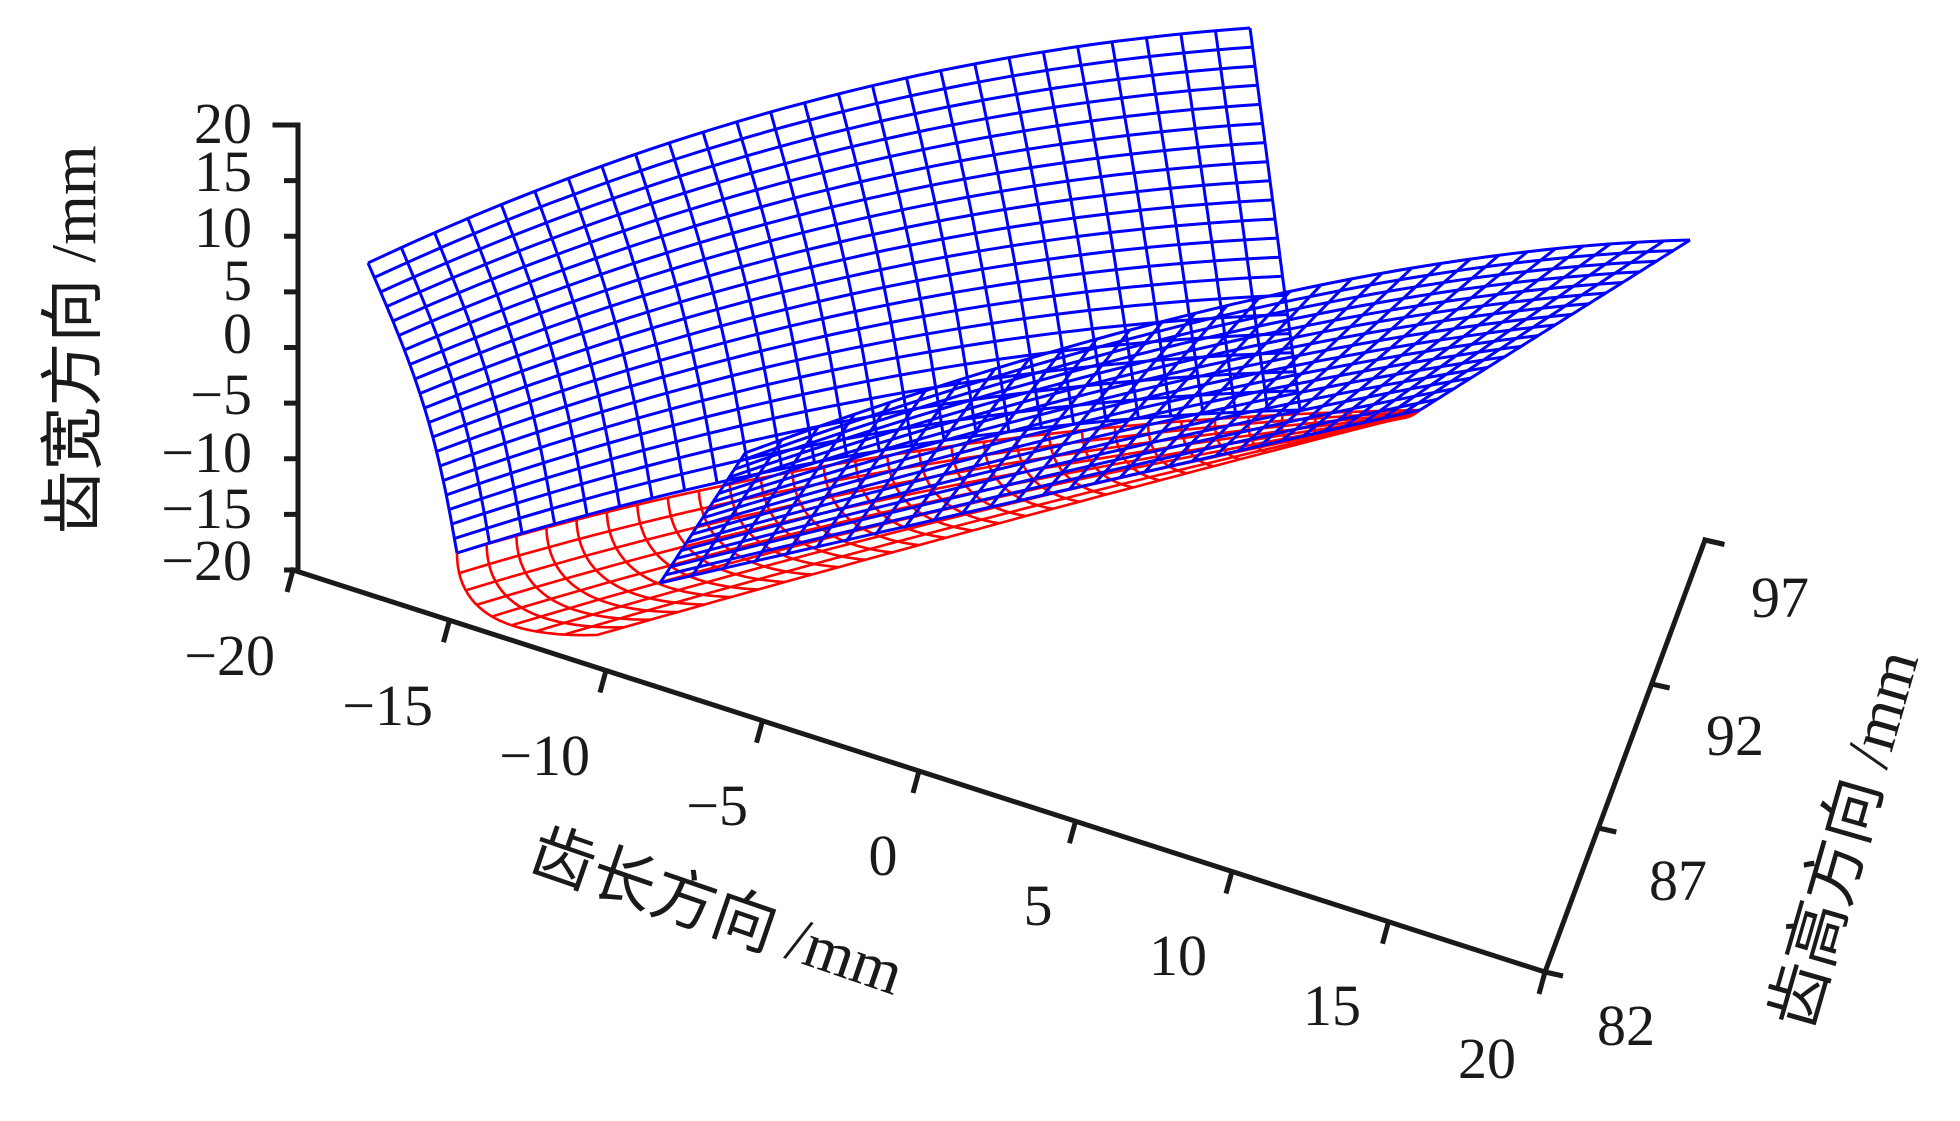 The height and width of the screenshot is (1121, 1960). What do you see at coordinates (1780, 597) in the screenshot?
I see `height-tick-label: 97` at bounding box center [1780, 597].